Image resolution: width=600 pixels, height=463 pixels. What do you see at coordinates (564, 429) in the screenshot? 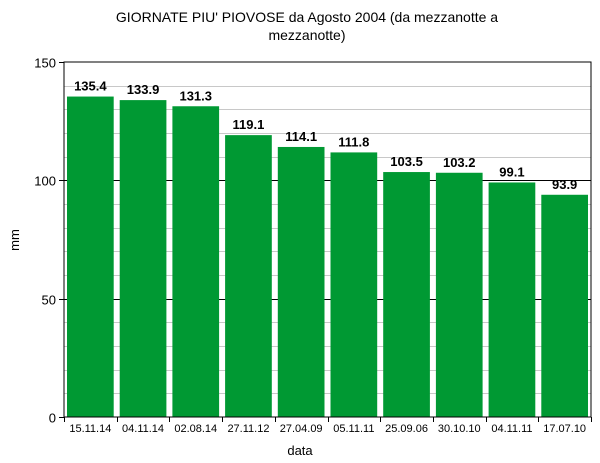
I see `x-tick-label-17.07.10: 17.07.10` at bounding box center [564, 429].